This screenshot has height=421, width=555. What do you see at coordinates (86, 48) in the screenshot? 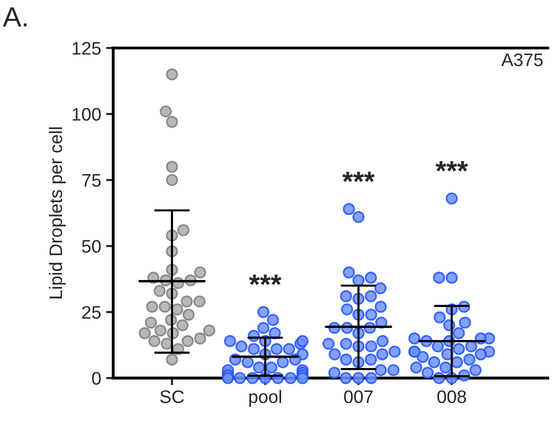
I see `y-tick-label: 125` at bounding box center [86, 48].